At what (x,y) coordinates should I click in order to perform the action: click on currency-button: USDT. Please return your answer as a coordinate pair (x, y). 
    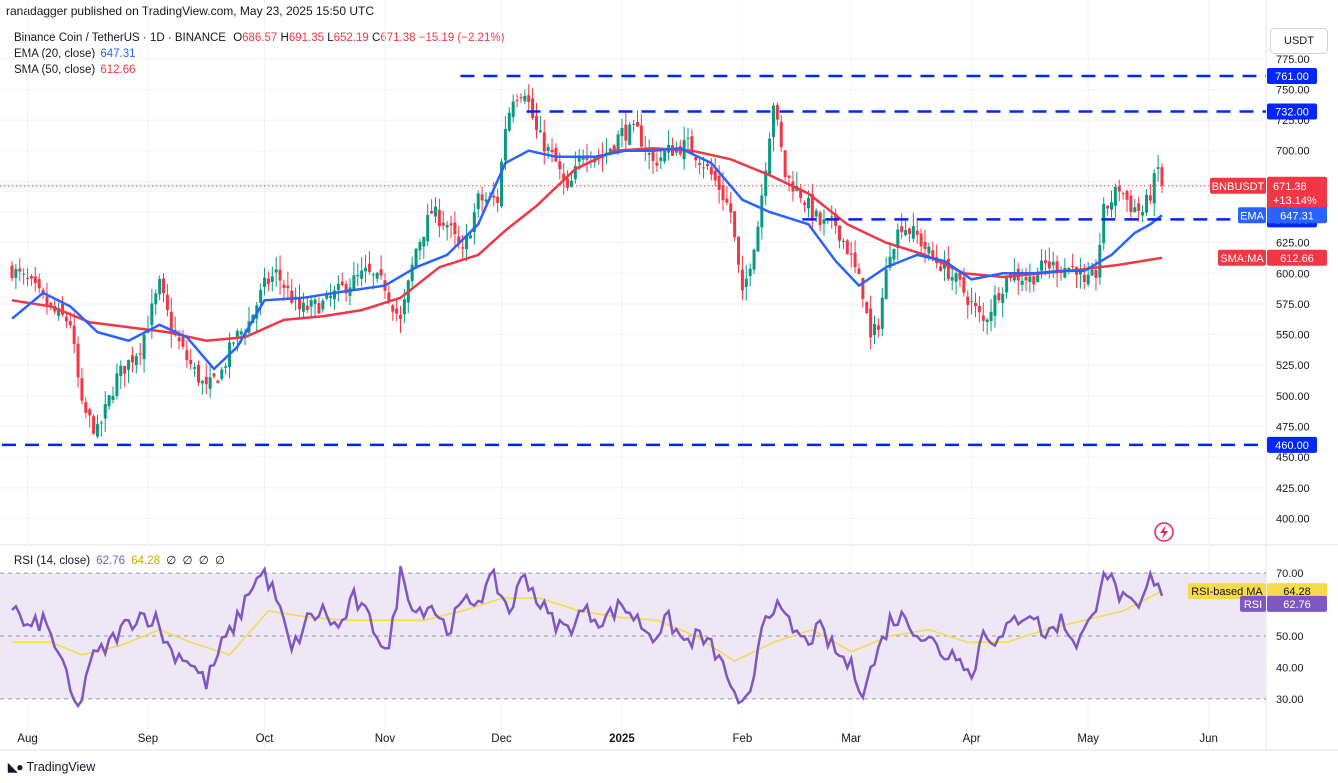
    Looking at the image, I should click on (1299, 41).